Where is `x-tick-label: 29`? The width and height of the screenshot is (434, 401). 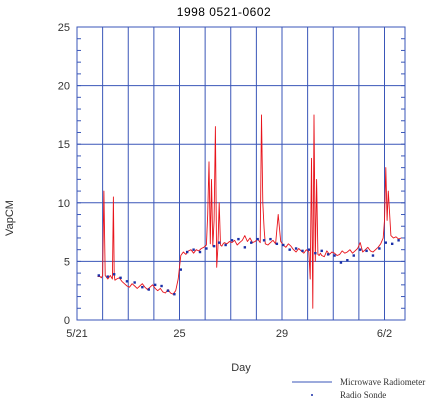
x-tick-label: 29 is located at coordinates (282, 334).